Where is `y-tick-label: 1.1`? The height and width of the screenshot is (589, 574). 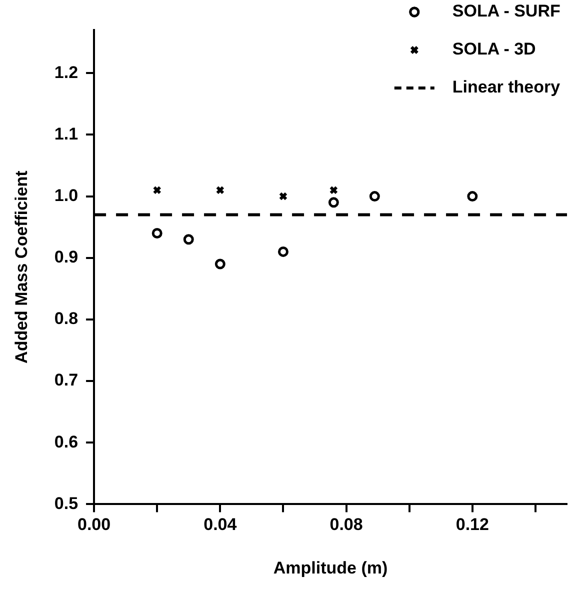
y-tick-label: 1.1 is located at coordinates (66, 134).